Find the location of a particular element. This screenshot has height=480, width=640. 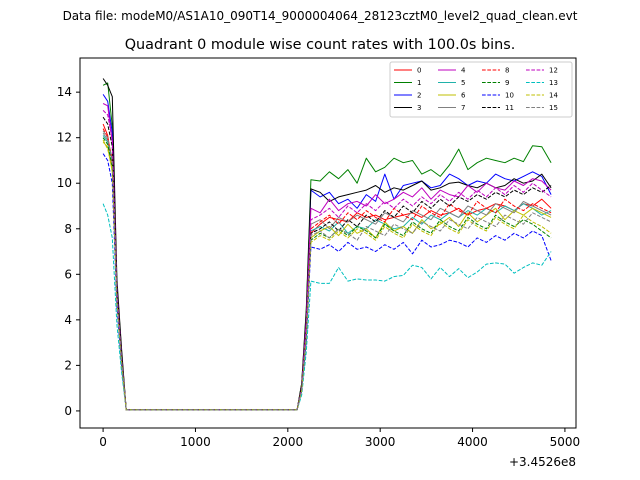

legend-label-6: 6 is located at coordinates (463, 96).